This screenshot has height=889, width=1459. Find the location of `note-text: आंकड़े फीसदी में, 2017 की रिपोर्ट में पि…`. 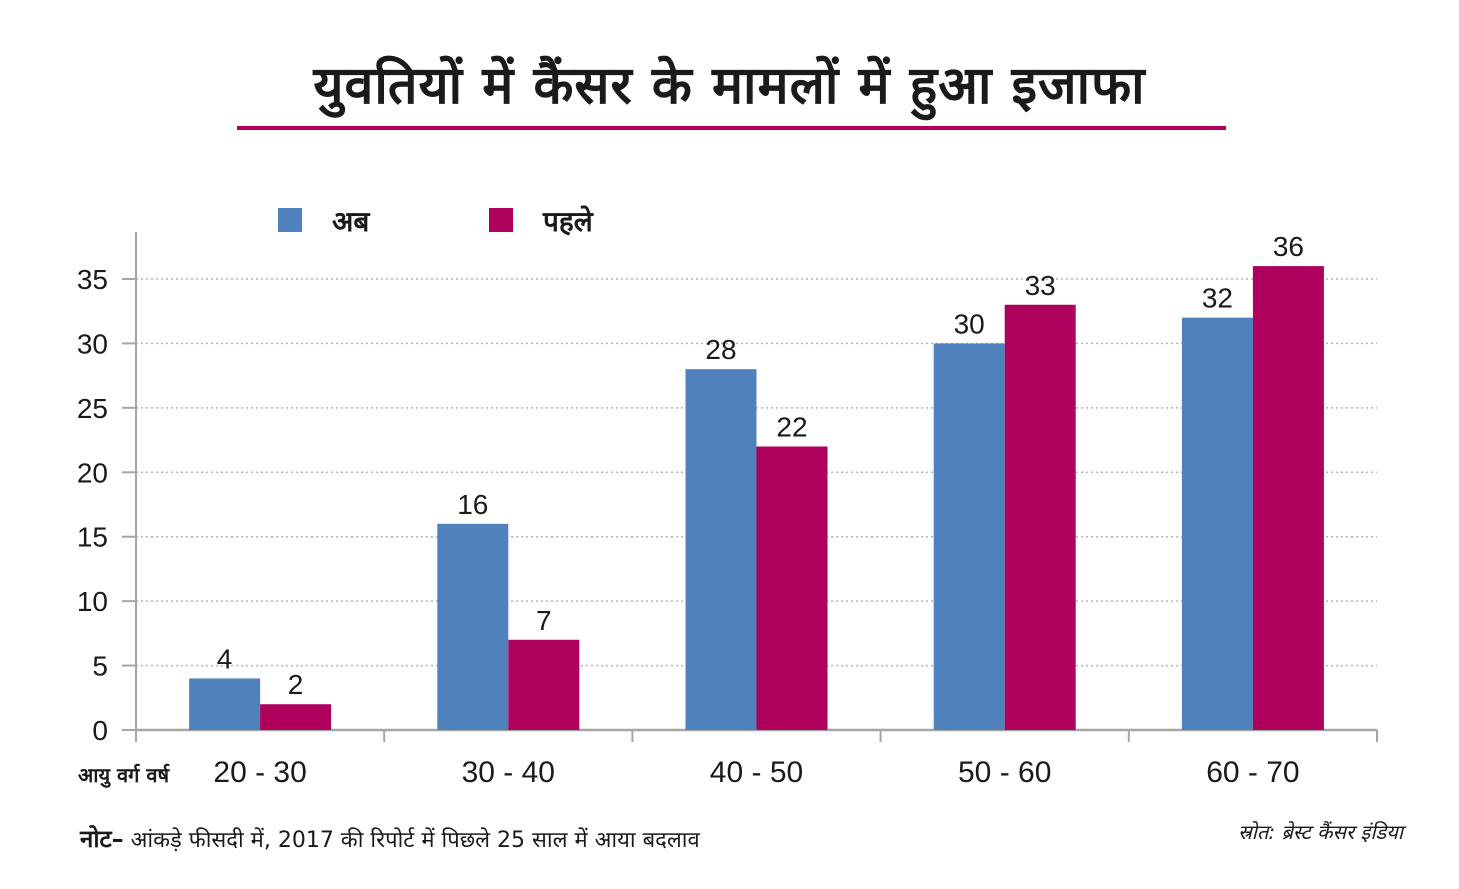

note-text: आंकड़े फीसदी में, 2017 की रिपोर्ट में पि… is located at coordinates (411, 840).